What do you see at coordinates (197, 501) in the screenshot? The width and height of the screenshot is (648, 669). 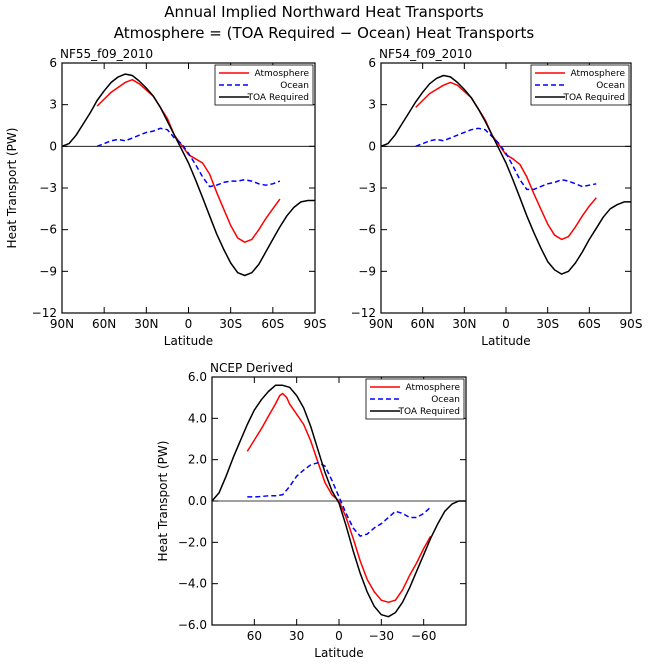 I see `y-tick-label: 0.0` at bounding box center [197, 501].